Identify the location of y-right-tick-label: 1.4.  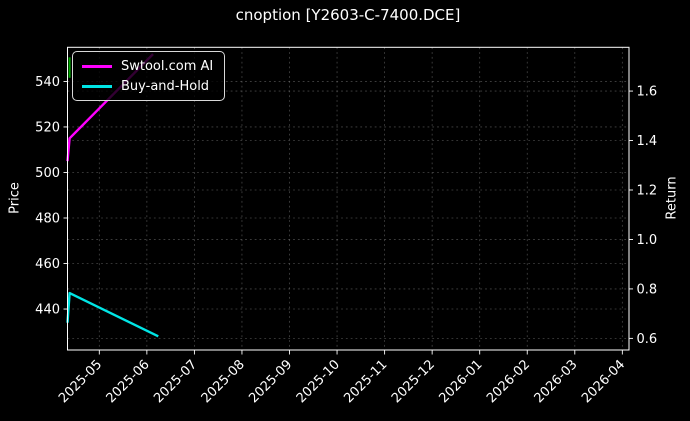
(647, 141).